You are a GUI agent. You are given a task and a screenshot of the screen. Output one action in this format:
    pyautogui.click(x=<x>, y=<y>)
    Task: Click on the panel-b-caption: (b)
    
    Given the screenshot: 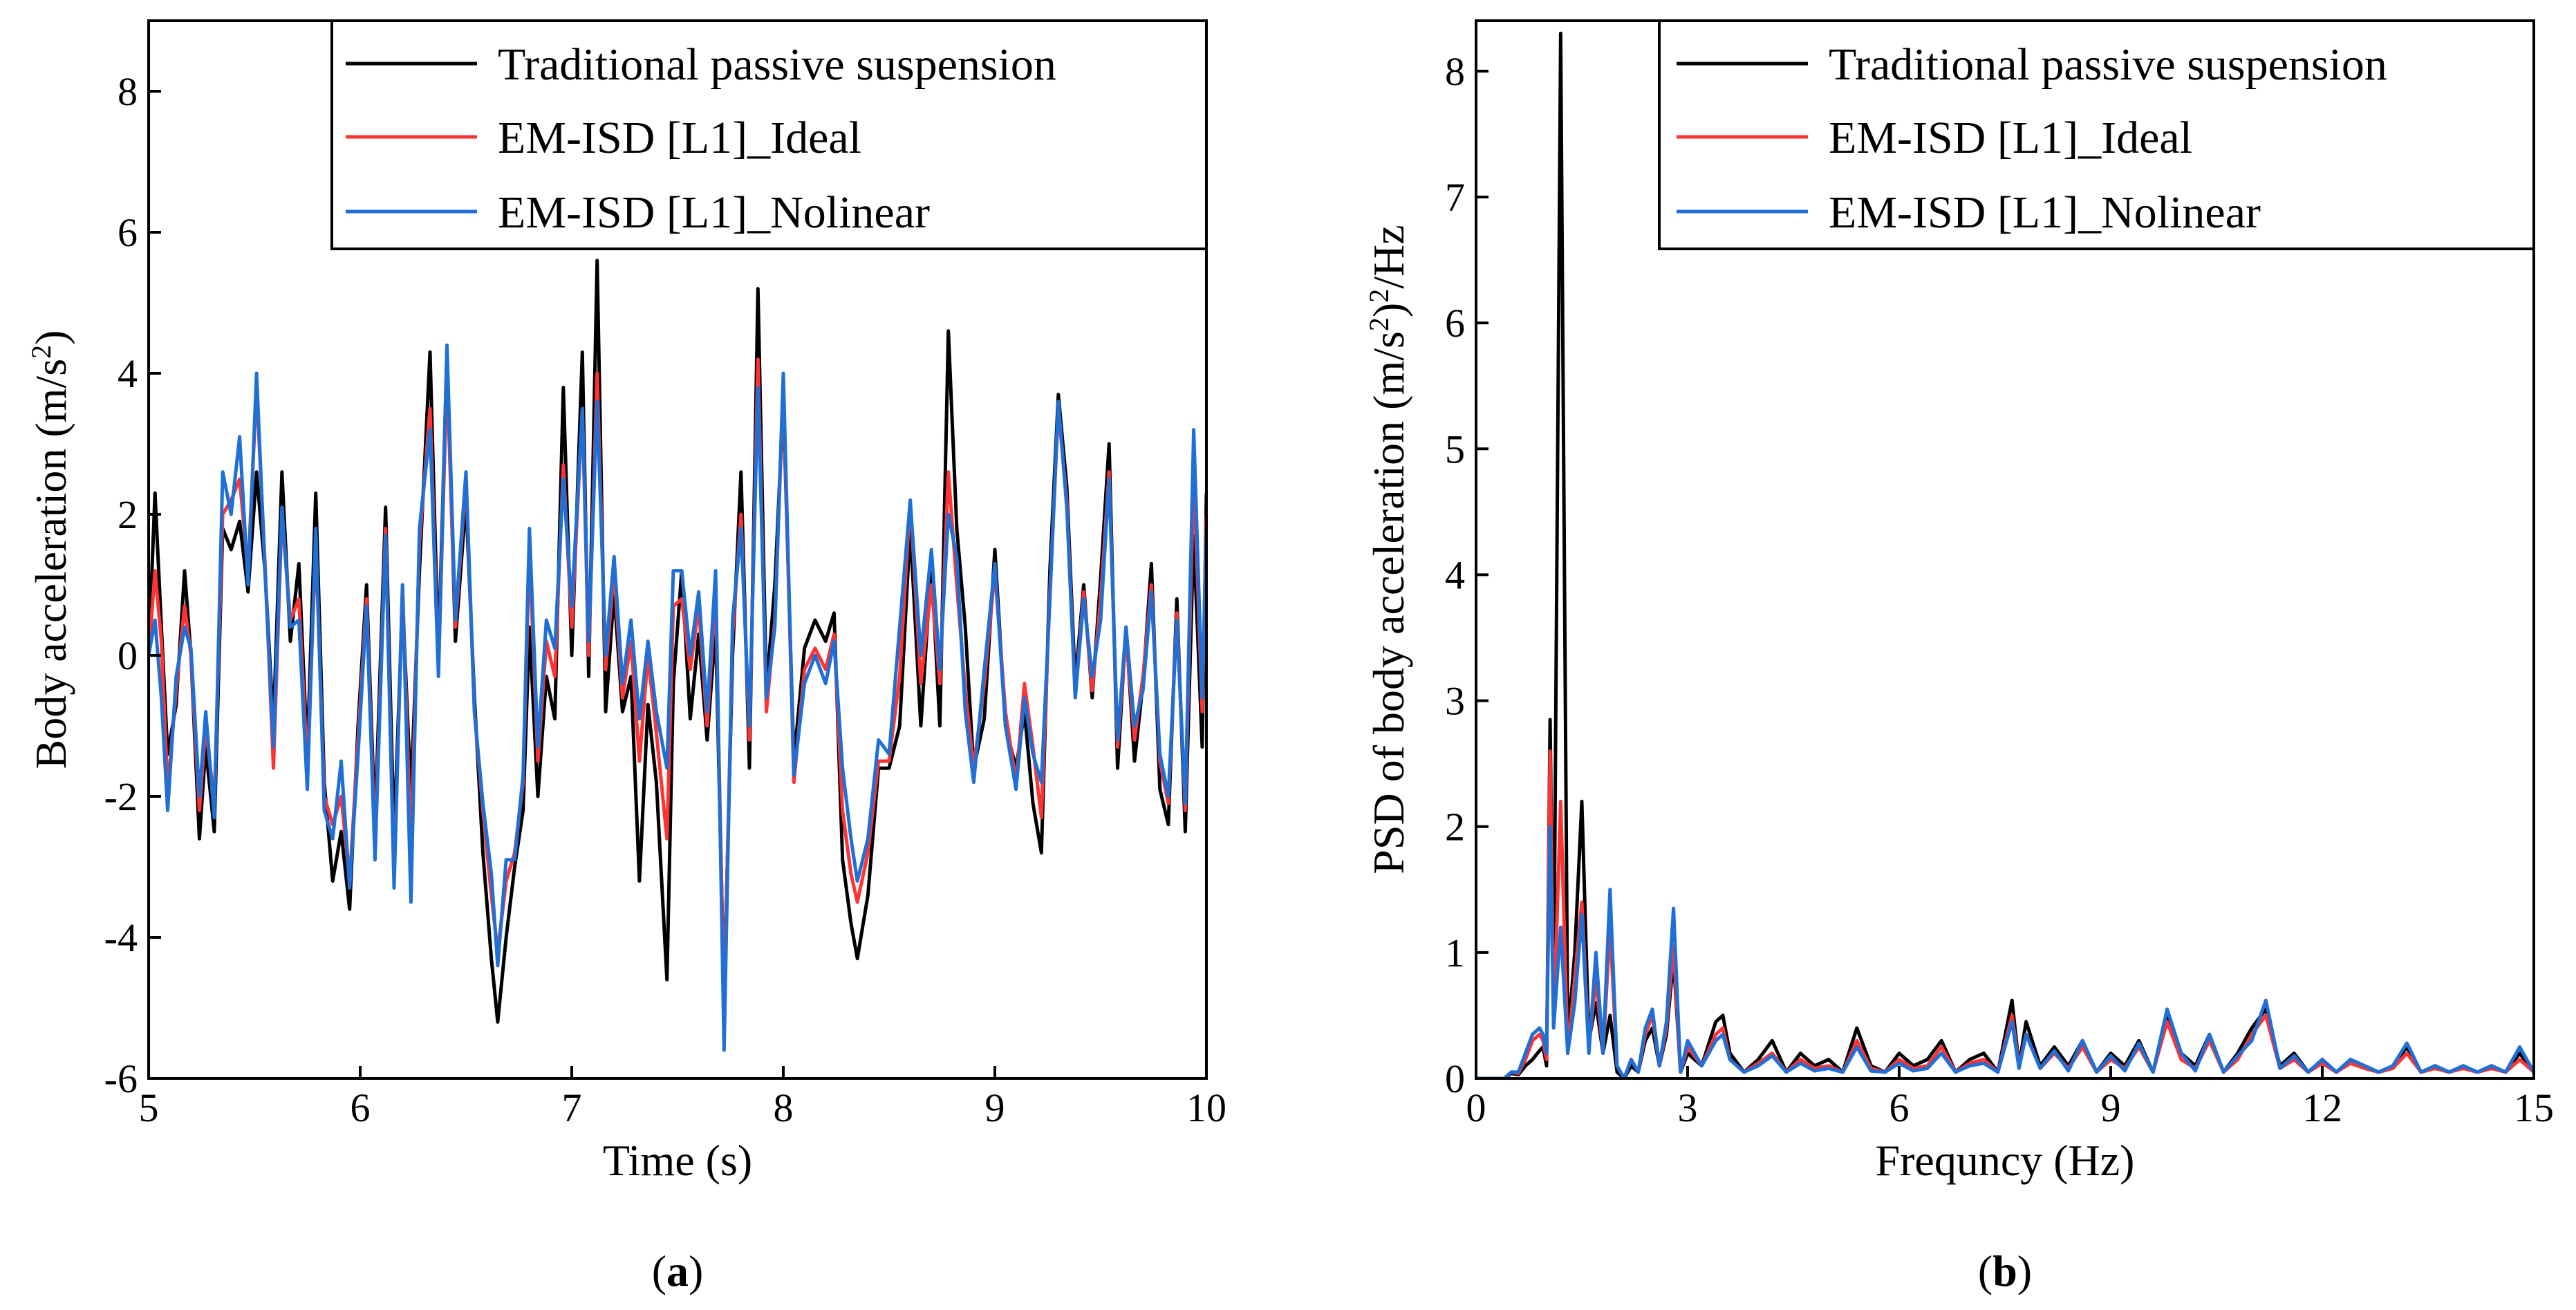 What is the action you would take?
    pyautogui.click(x=2005, y=1270)
    